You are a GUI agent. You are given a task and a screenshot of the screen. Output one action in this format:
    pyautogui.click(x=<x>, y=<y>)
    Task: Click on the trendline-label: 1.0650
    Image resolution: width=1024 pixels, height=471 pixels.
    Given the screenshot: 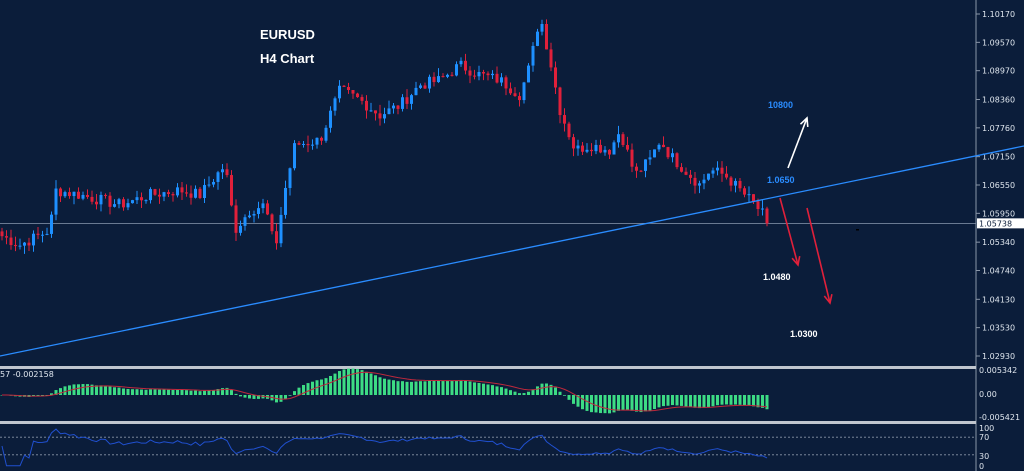 What is the action you would take?
    pyautogui.click(x=781, y=180)
    